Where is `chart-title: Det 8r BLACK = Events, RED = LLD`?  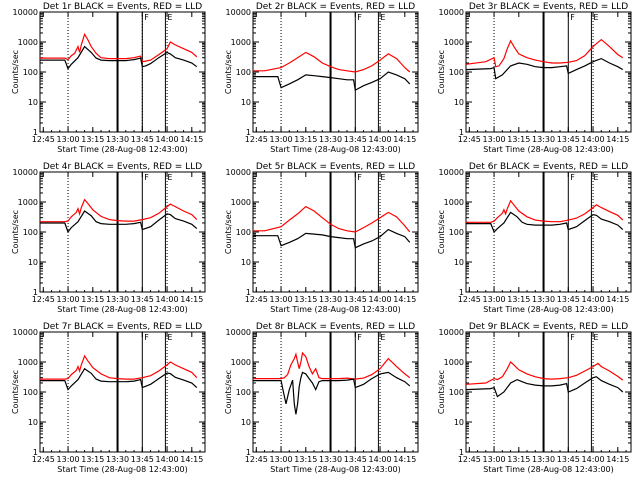
chart-title: Det 8r BLACK = Events, RED = LLD is located at coordinates (335, 327).